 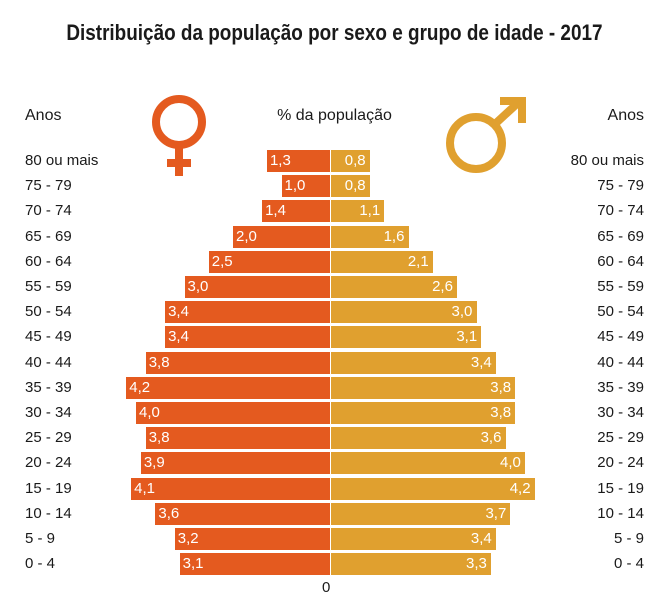 I want to click on age-group-label-right: 45 - 49, so click(x=620, y=337).